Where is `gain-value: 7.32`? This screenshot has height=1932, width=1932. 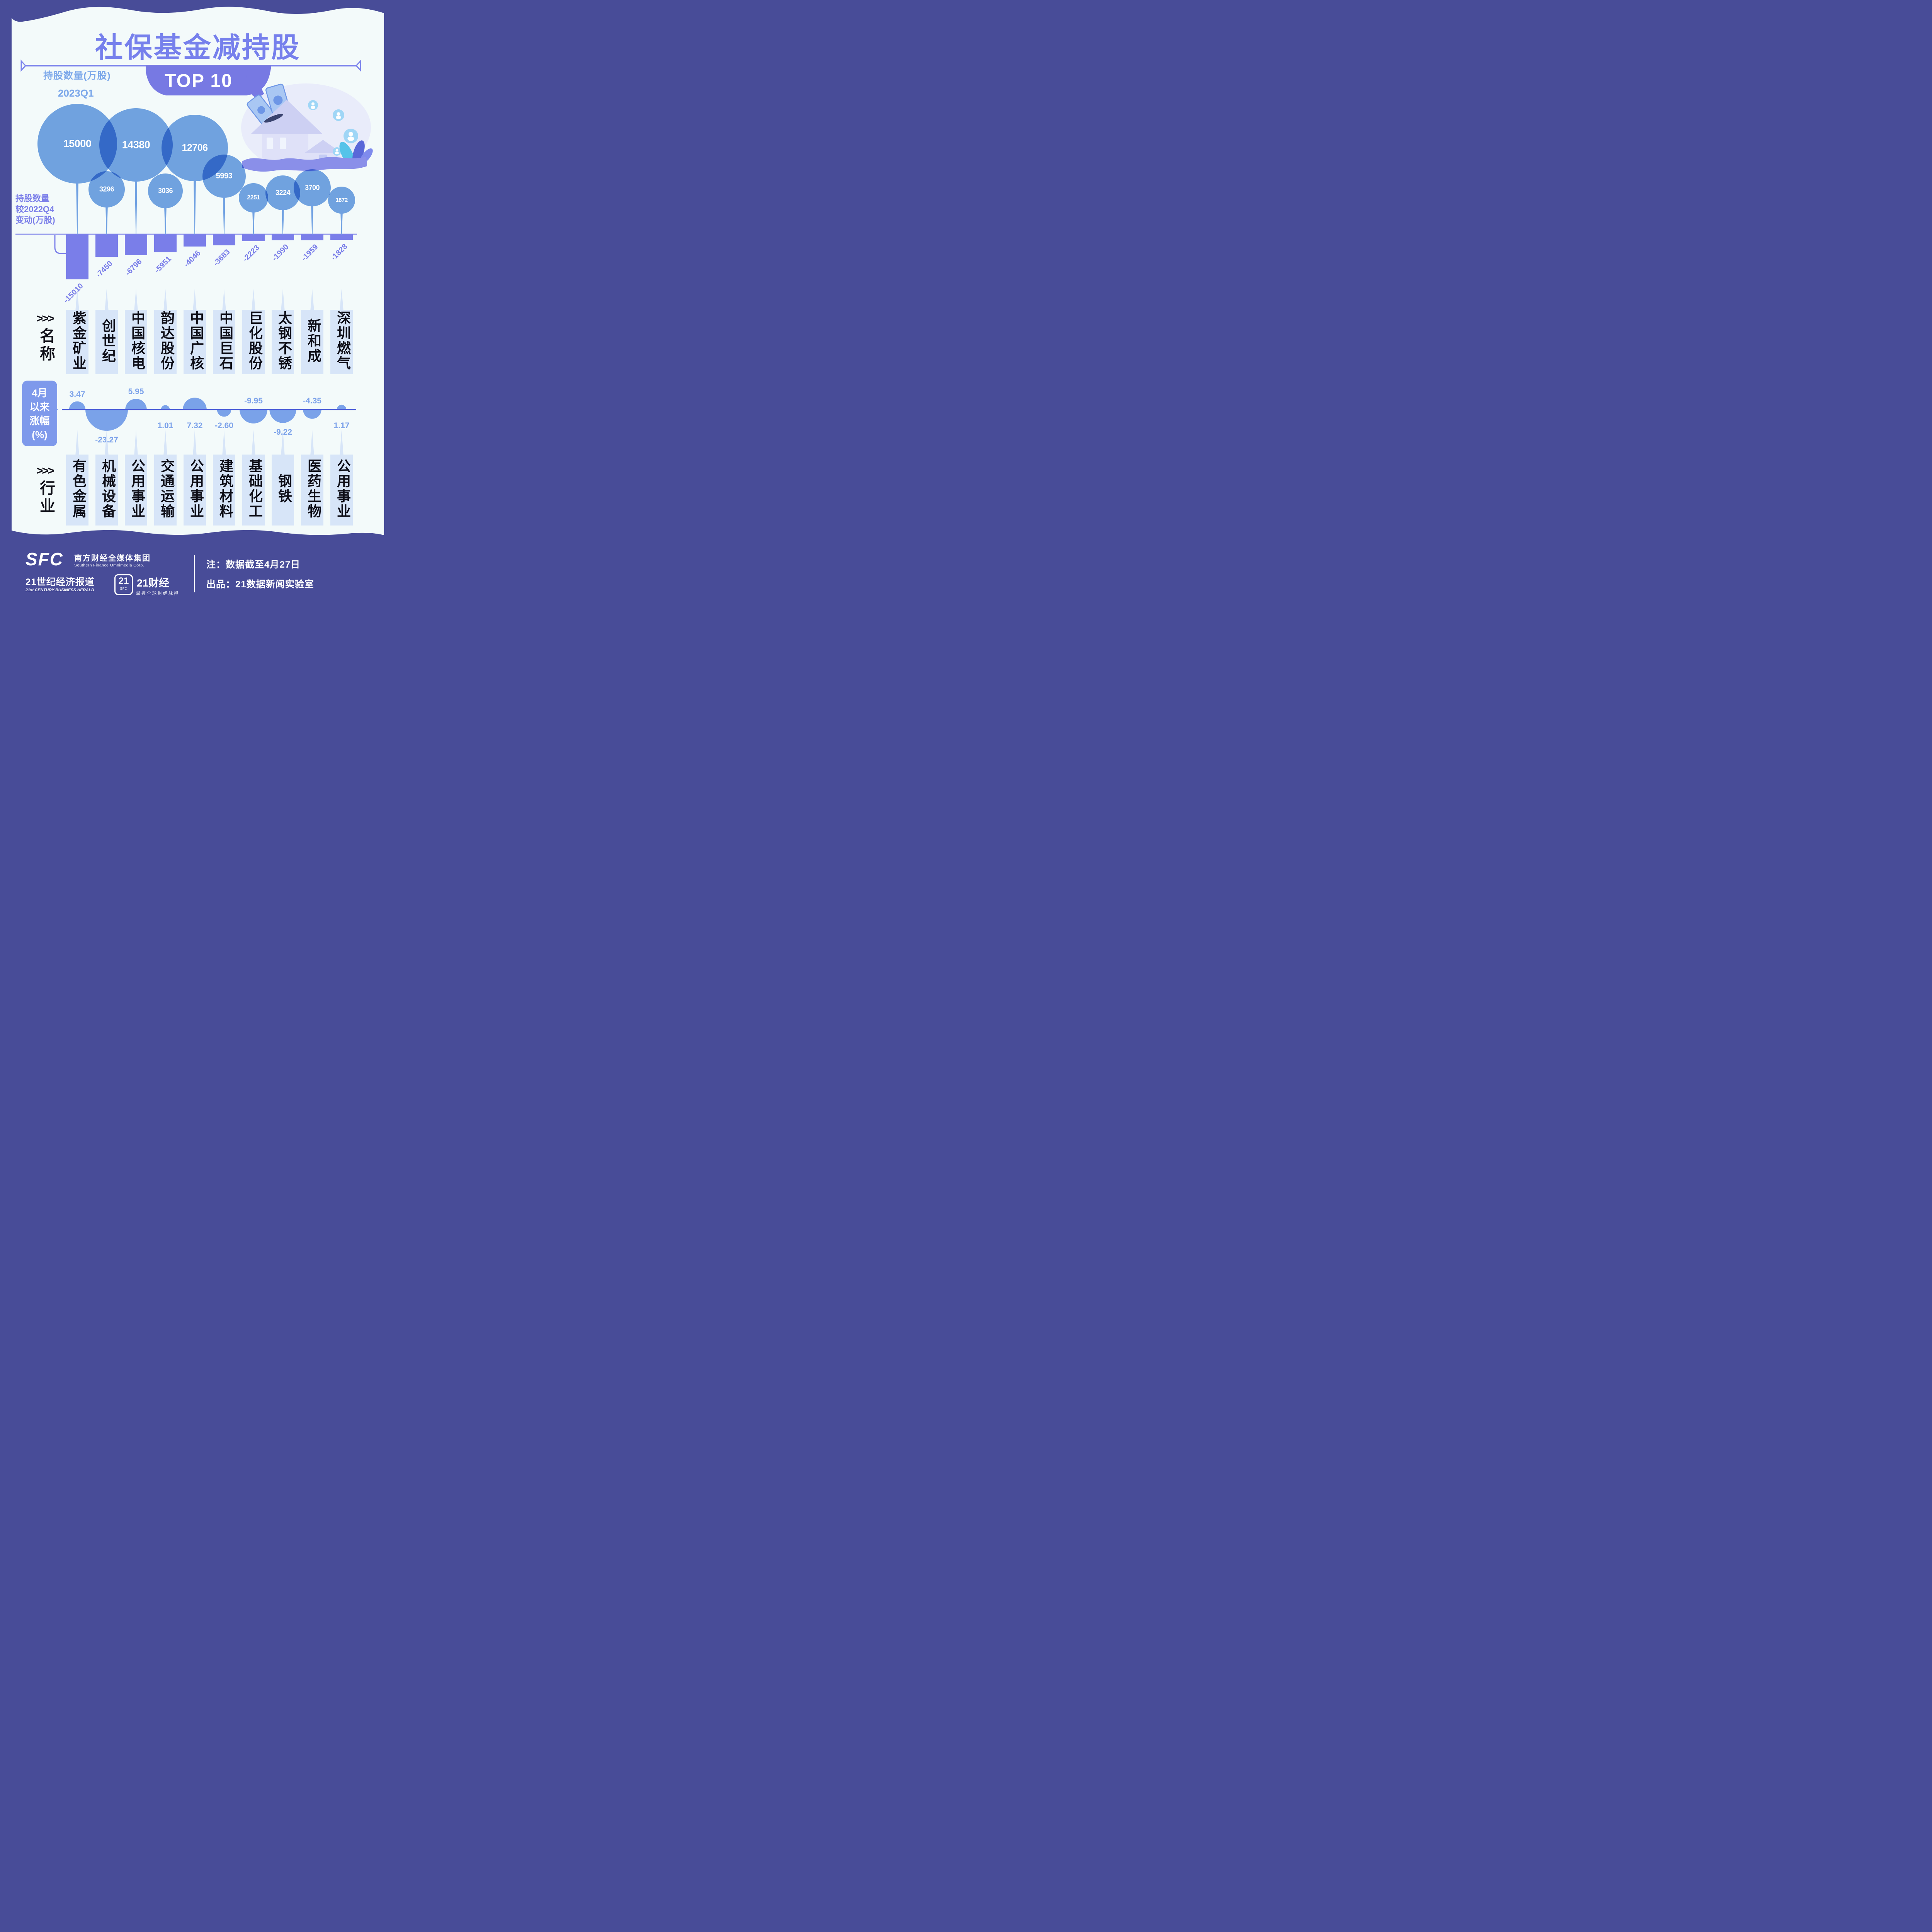
gain-value: 7.32 is located at coordinates (195, 425).